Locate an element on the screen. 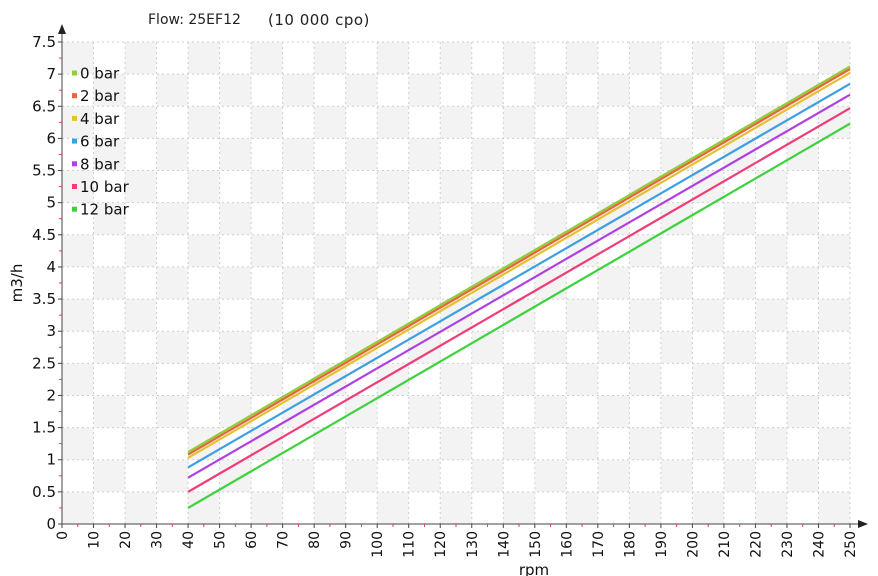 Image resolution: width=878 pixels, height=576 pixels. legend-label: 2 bar is located at coordinates (100, 96).